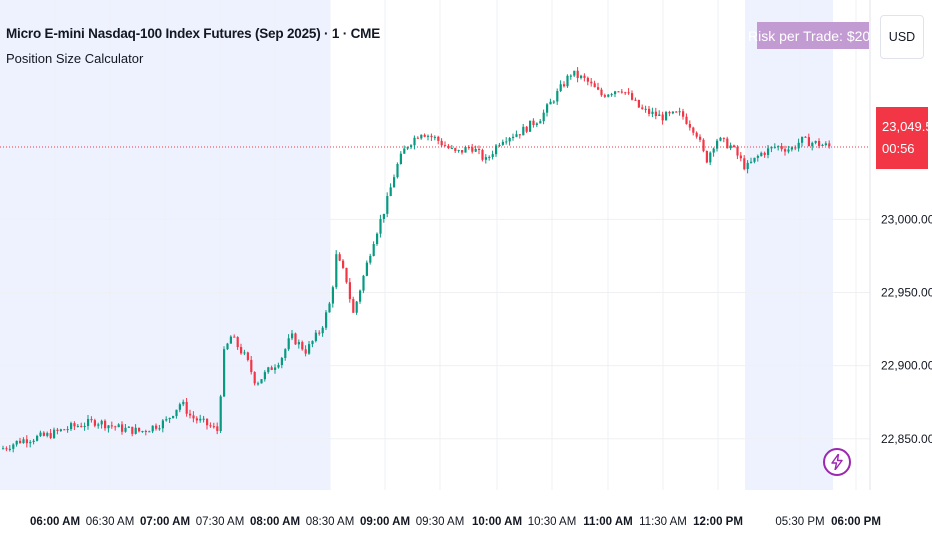 Image resolution: width=932 pixels, height=550 pixels. I want to click on indicator-label: Position Size Calculator, so click(75, 58).